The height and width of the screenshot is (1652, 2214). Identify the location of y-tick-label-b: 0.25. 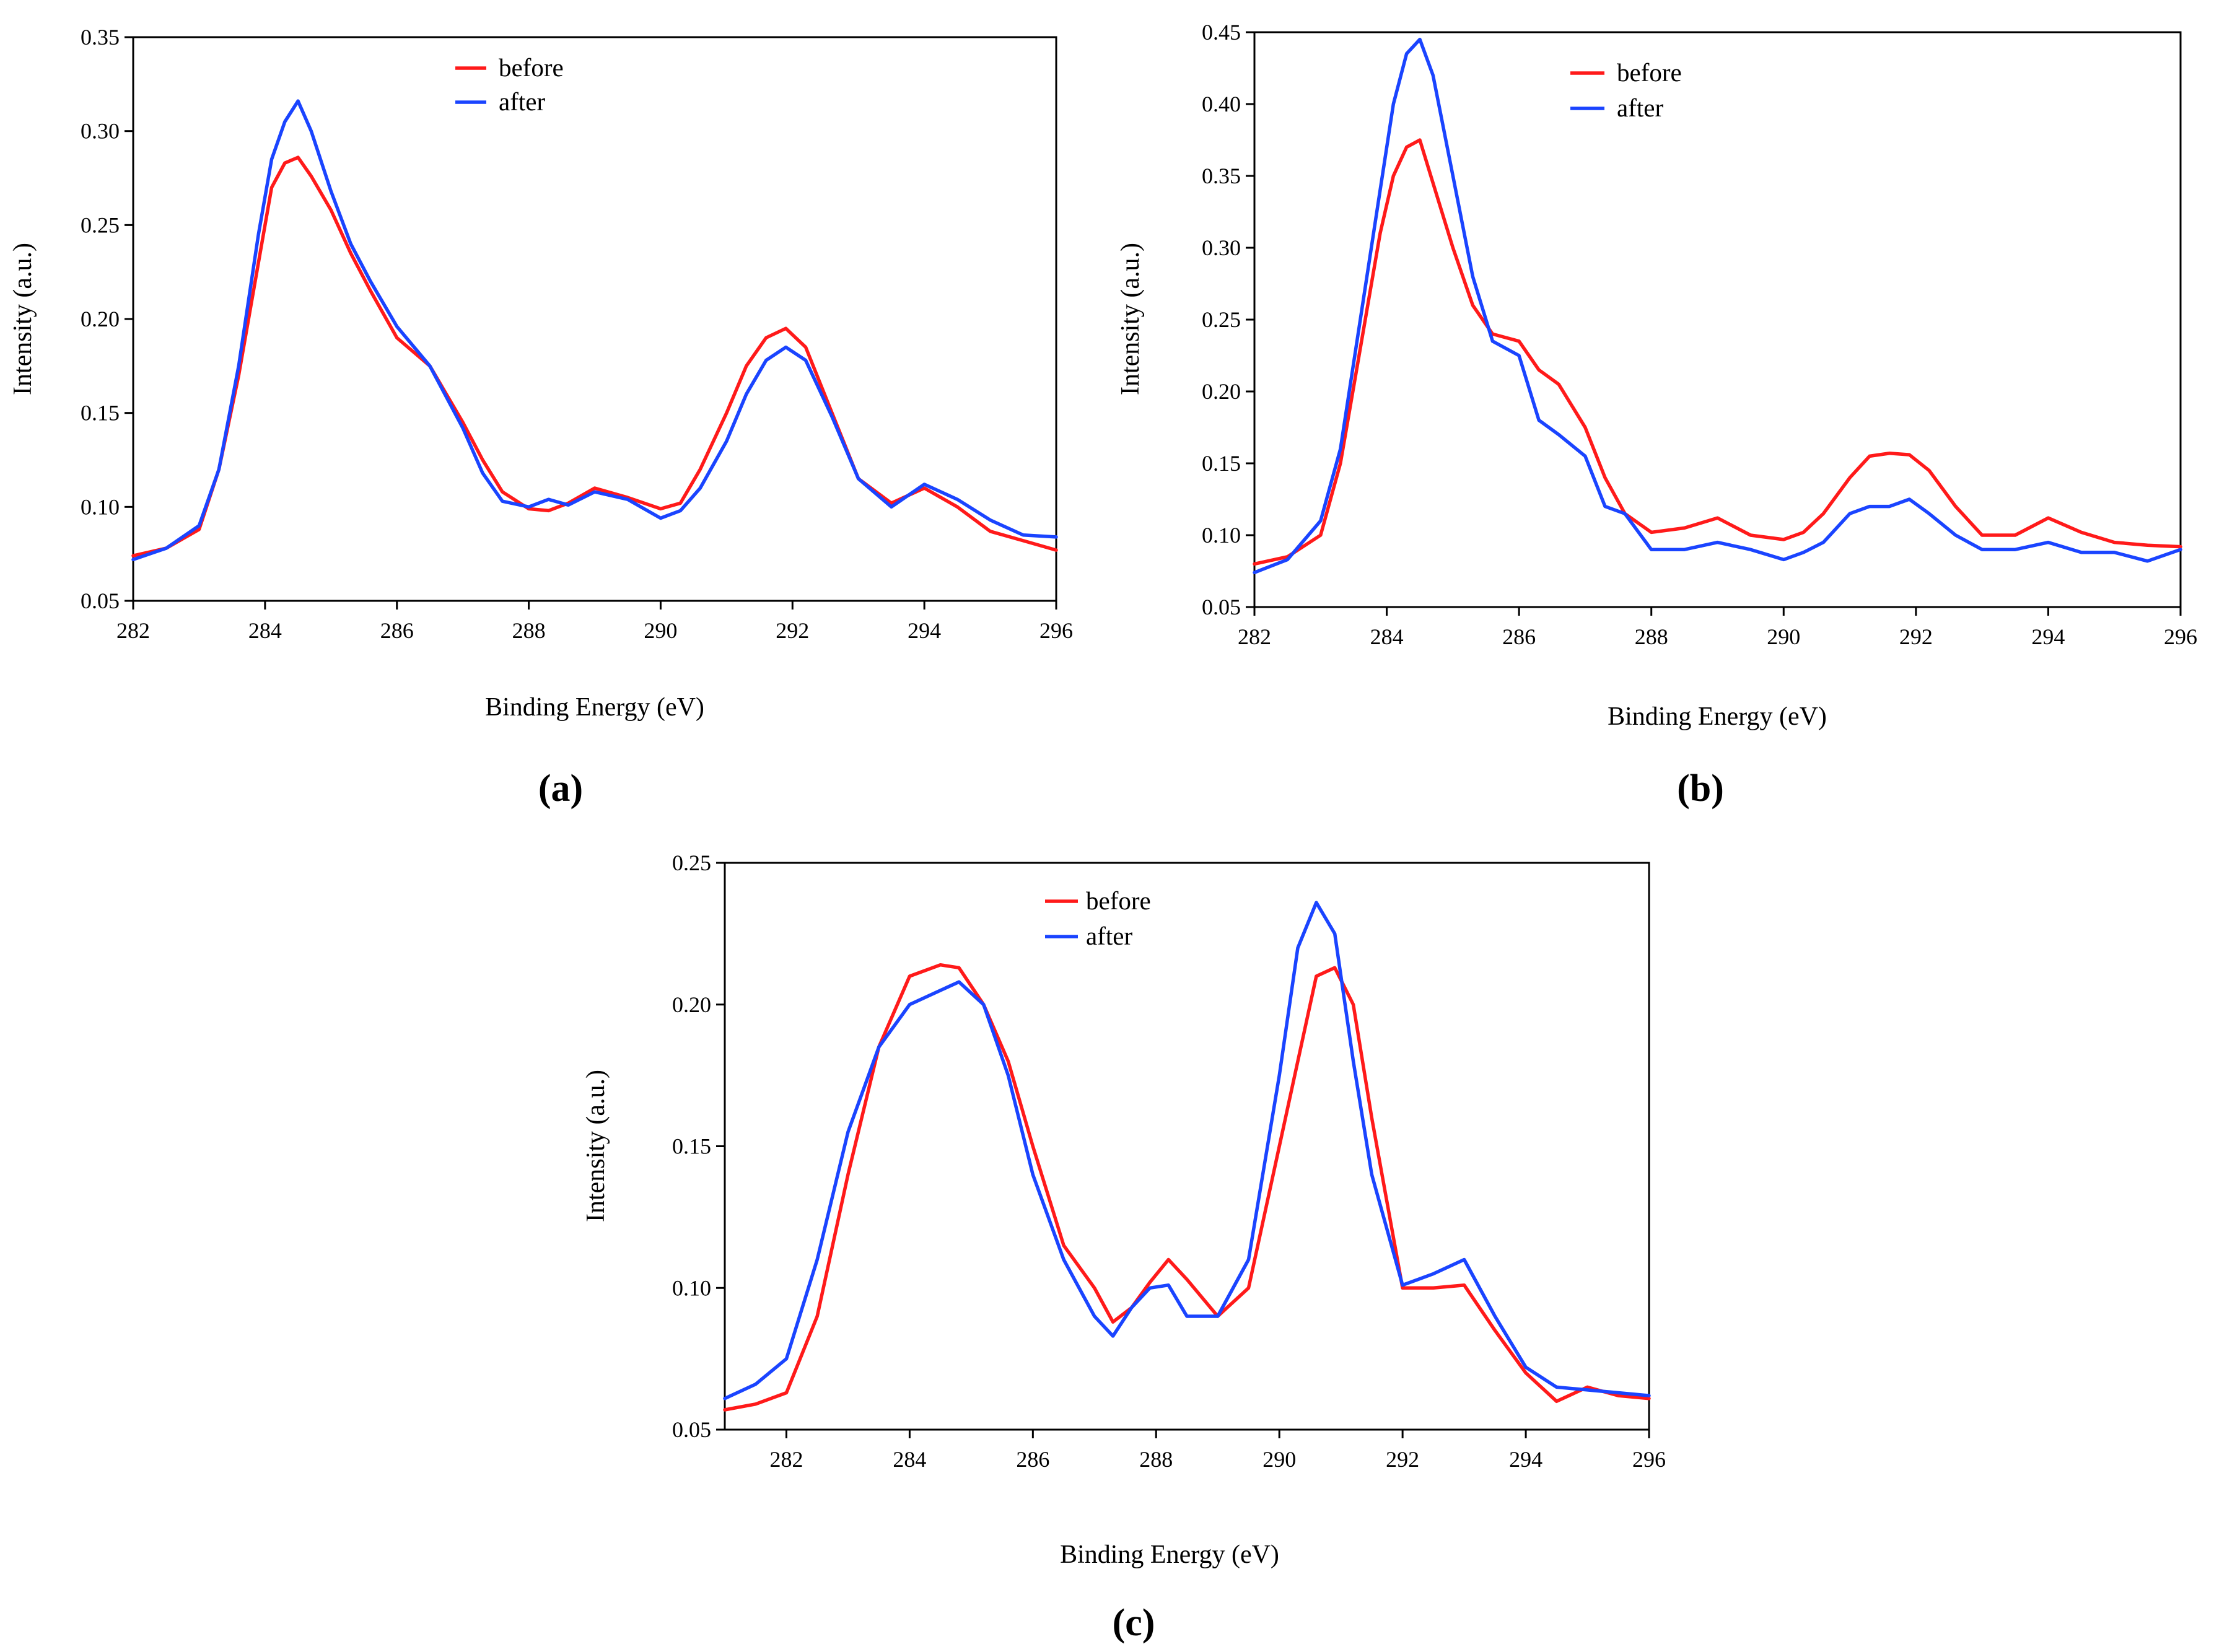
(1222, 319).